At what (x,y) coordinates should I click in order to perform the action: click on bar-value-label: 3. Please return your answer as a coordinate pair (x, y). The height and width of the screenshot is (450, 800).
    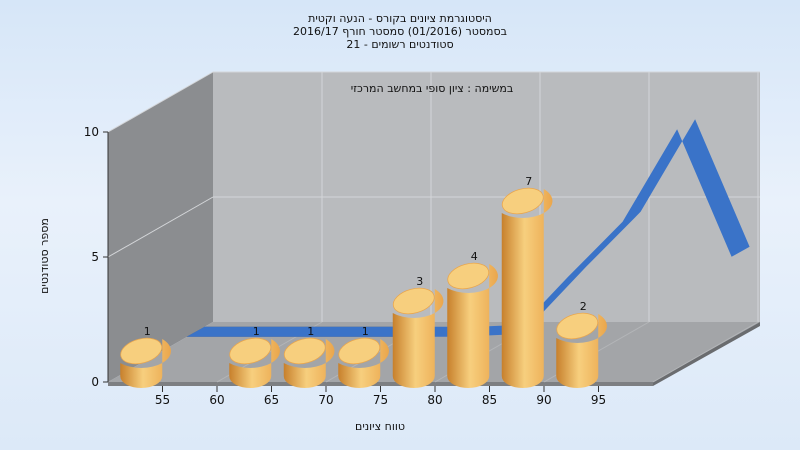
    Looking at the image, I should click on (419, 281).